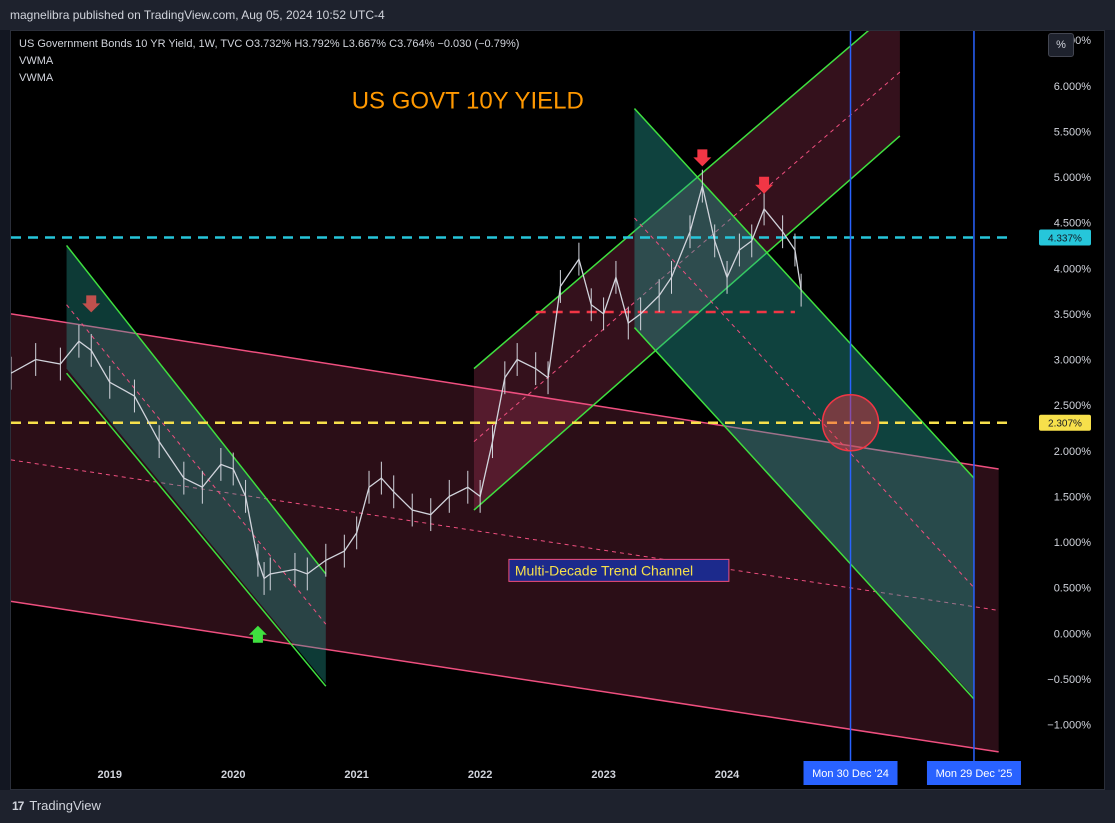 The height and width of the screenshot is (823, 1115). What do you see at coordinates (1073, 224) in the screenshot?
I see `y-tick-label: 4.500%` at bounding box center [1073, 224].